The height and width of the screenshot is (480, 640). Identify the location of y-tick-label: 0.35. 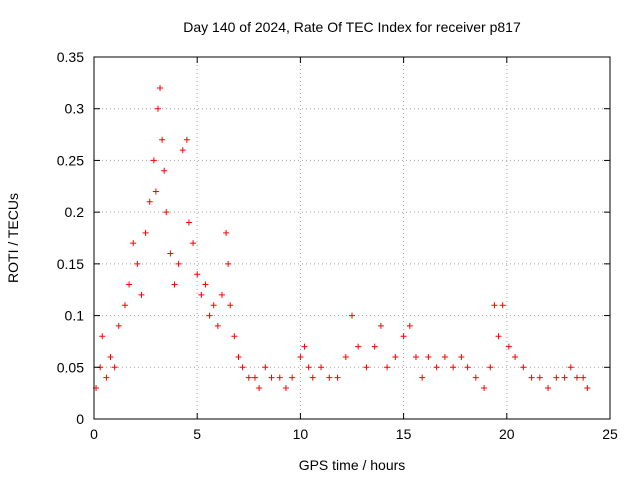
(70, 57).